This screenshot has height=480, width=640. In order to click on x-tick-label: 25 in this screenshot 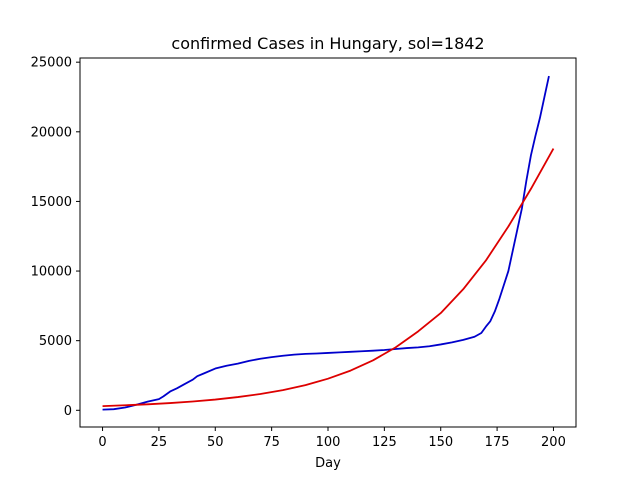, I will do `click(159, 442)`.